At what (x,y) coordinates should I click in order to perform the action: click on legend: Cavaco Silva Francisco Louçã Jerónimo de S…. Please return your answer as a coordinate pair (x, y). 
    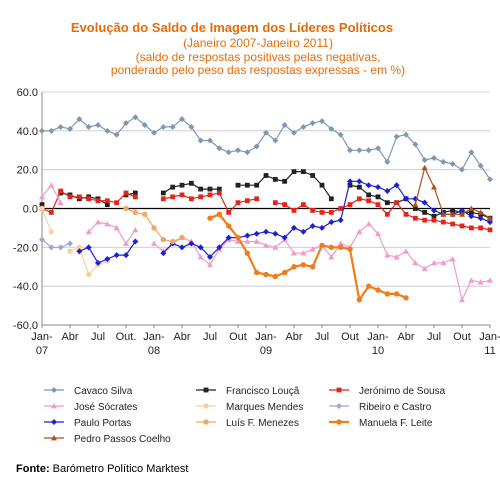
    Looking at the image, I should click on (245, 415).